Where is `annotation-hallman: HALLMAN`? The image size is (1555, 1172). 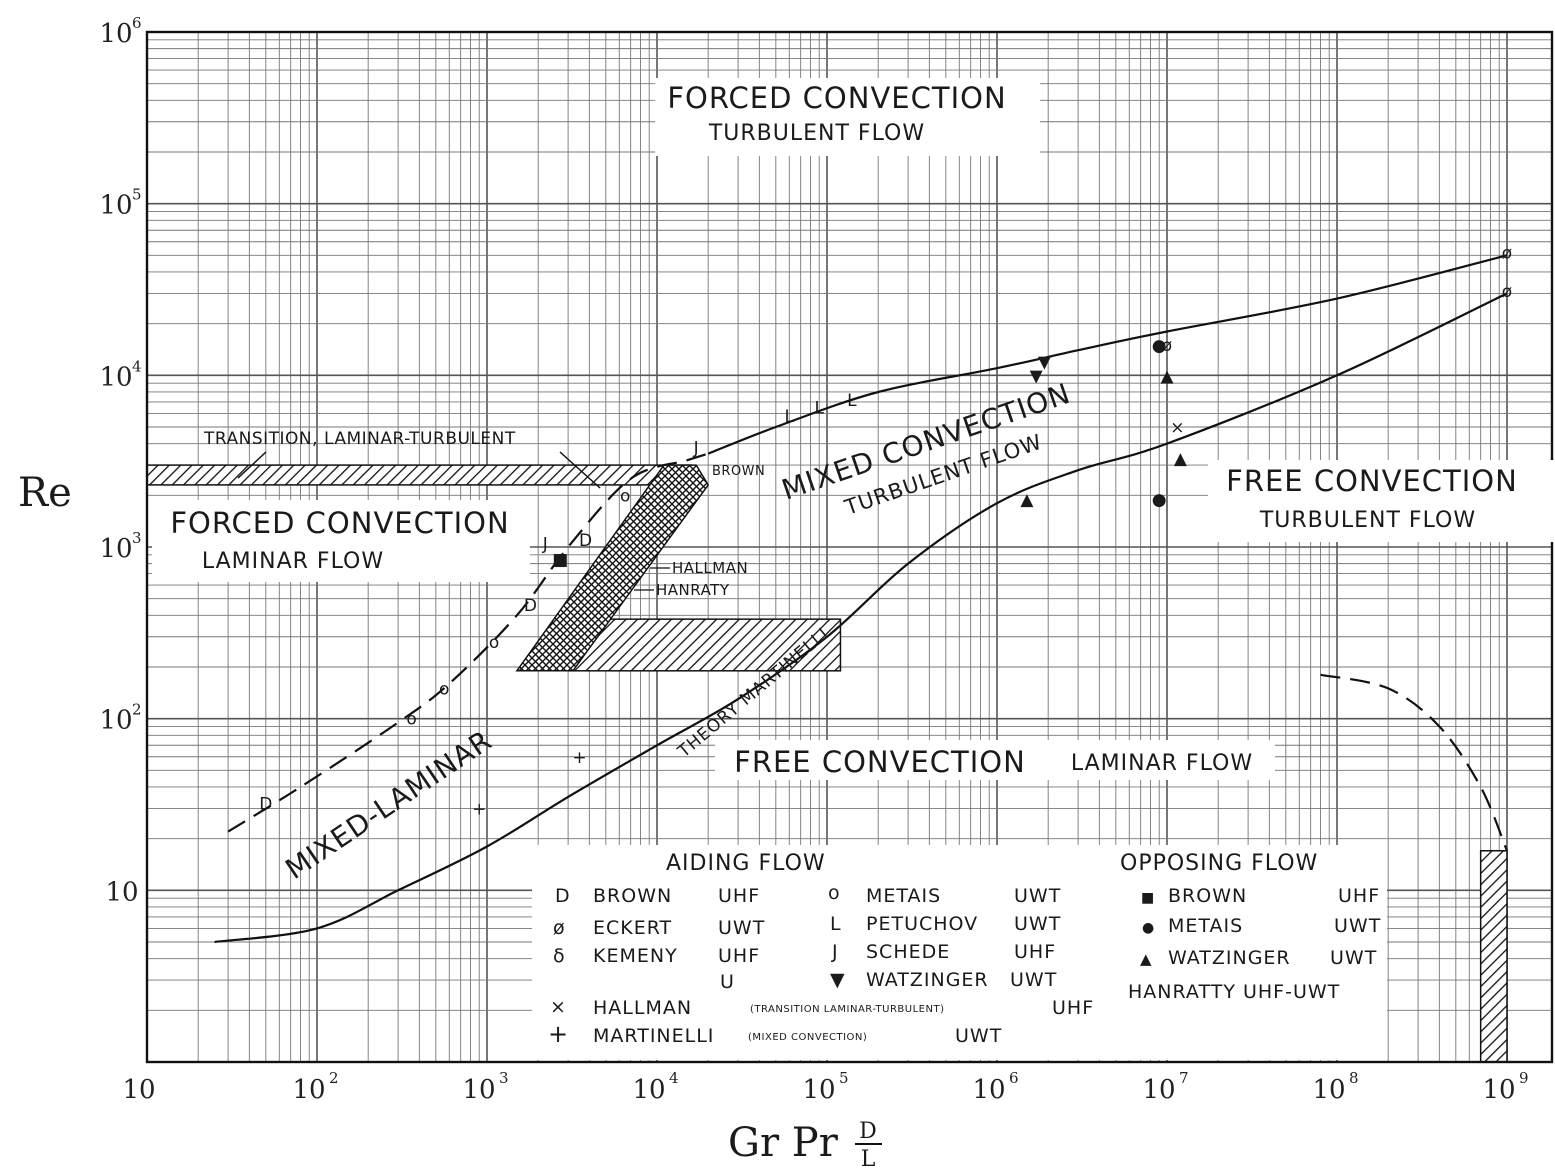 annotation-hallman: HALLMAN is located at coordinates (710, 568).